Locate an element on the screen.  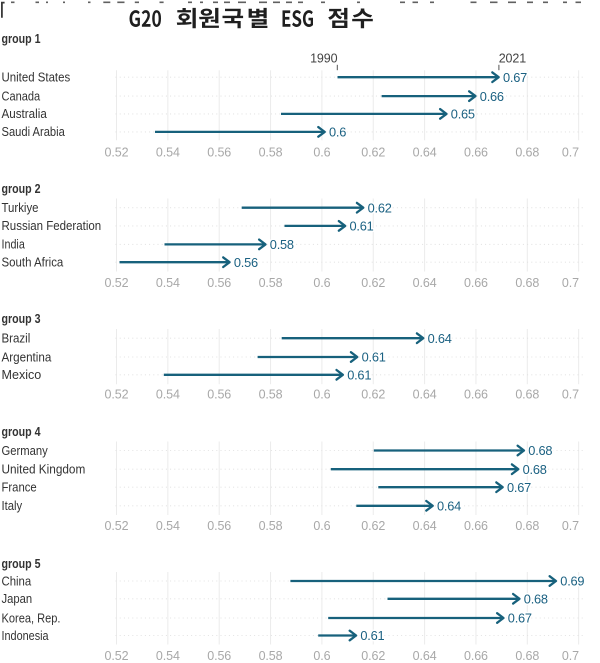
svg-text: 0.65 is located at coordinates (463, 114).